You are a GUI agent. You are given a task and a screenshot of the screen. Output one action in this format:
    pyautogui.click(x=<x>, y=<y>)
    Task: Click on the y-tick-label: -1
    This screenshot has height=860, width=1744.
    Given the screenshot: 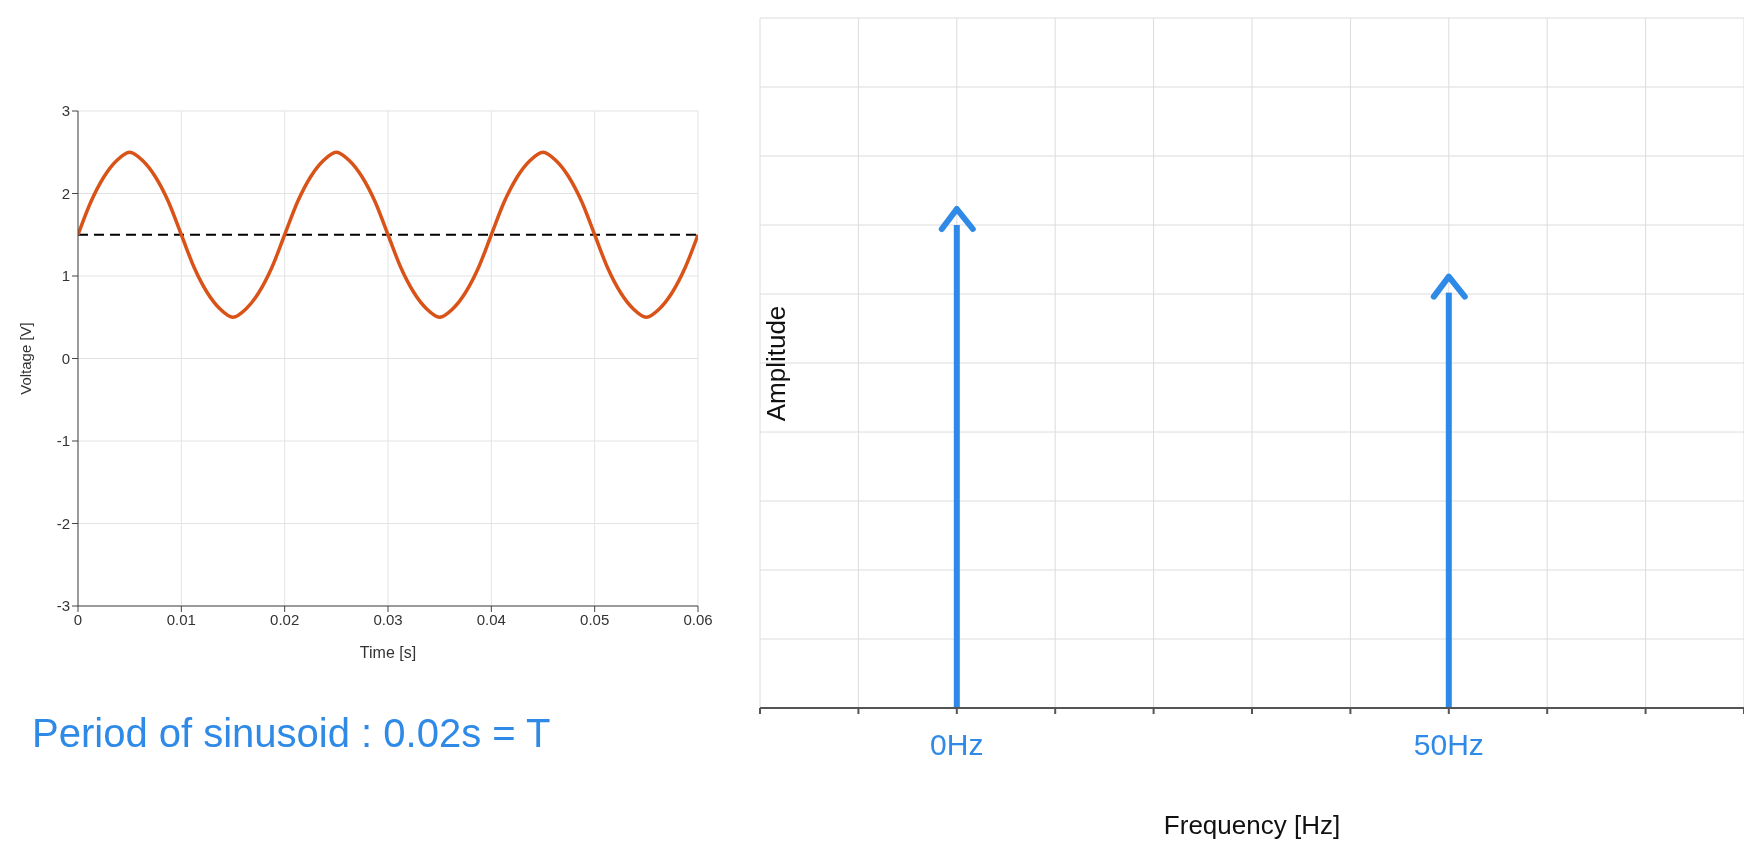 What is the action you would take?
    pyautogui.click(x=63, y=441)
    